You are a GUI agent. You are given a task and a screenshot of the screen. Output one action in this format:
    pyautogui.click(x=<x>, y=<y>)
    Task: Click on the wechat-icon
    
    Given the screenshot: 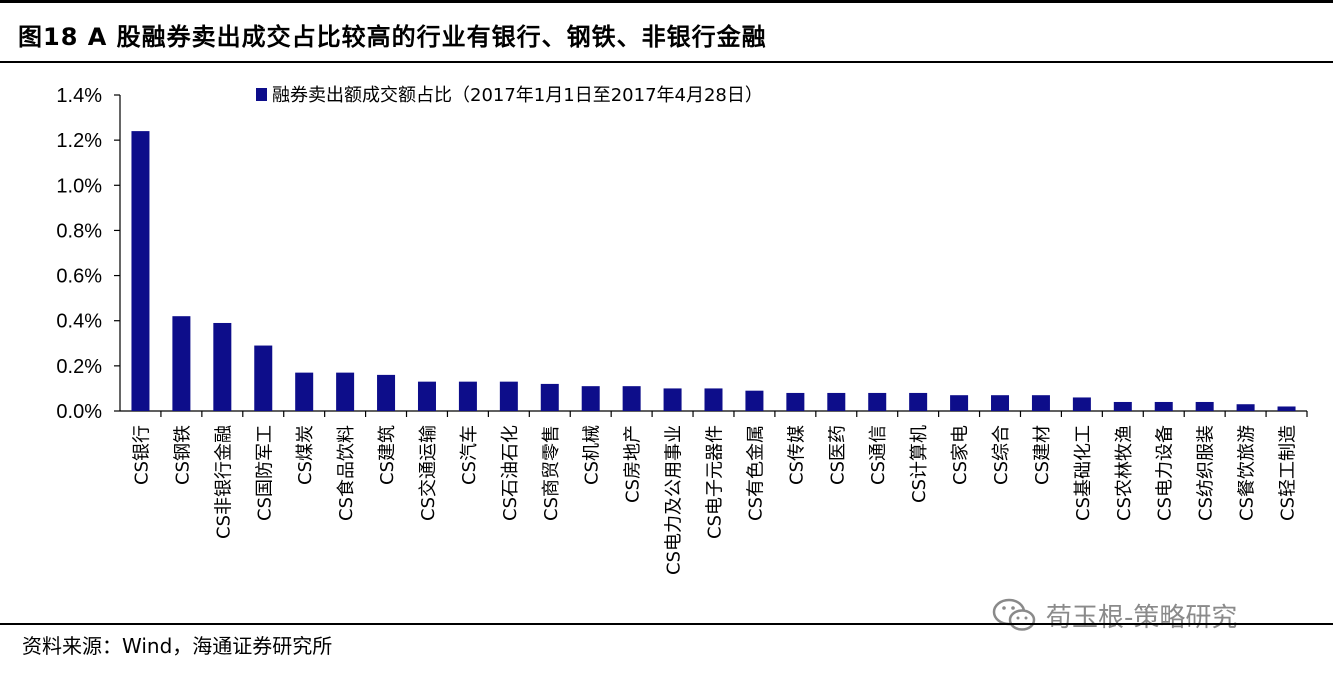 What is the action you would take?
    pyautogui.click(x=1014, y=614)
    